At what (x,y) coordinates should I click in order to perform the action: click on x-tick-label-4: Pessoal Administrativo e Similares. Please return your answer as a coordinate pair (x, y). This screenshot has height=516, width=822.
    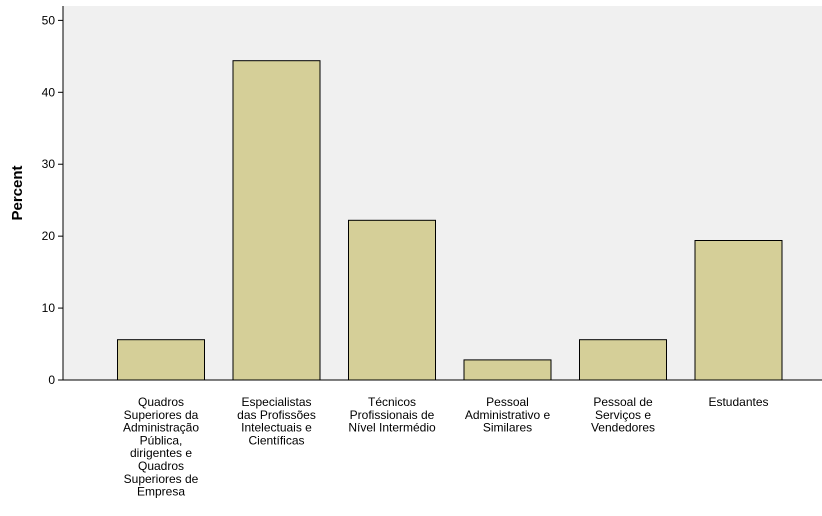
    Looking at the image, I should click on (508, 415).